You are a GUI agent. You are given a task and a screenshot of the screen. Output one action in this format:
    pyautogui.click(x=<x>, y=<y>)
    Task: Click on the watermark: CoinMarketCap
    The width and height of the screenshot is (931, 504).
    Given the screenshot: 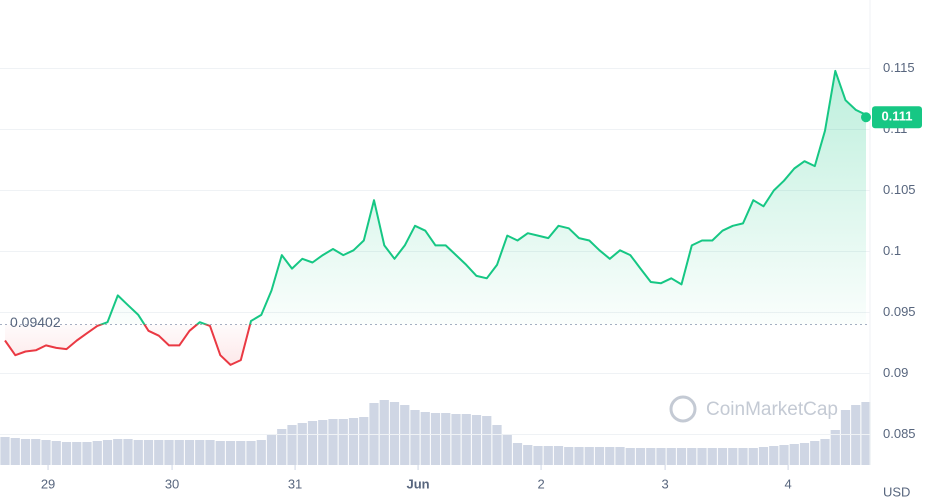 What is the action you would take?
    pyautogui.click(x=753, y=409)
    